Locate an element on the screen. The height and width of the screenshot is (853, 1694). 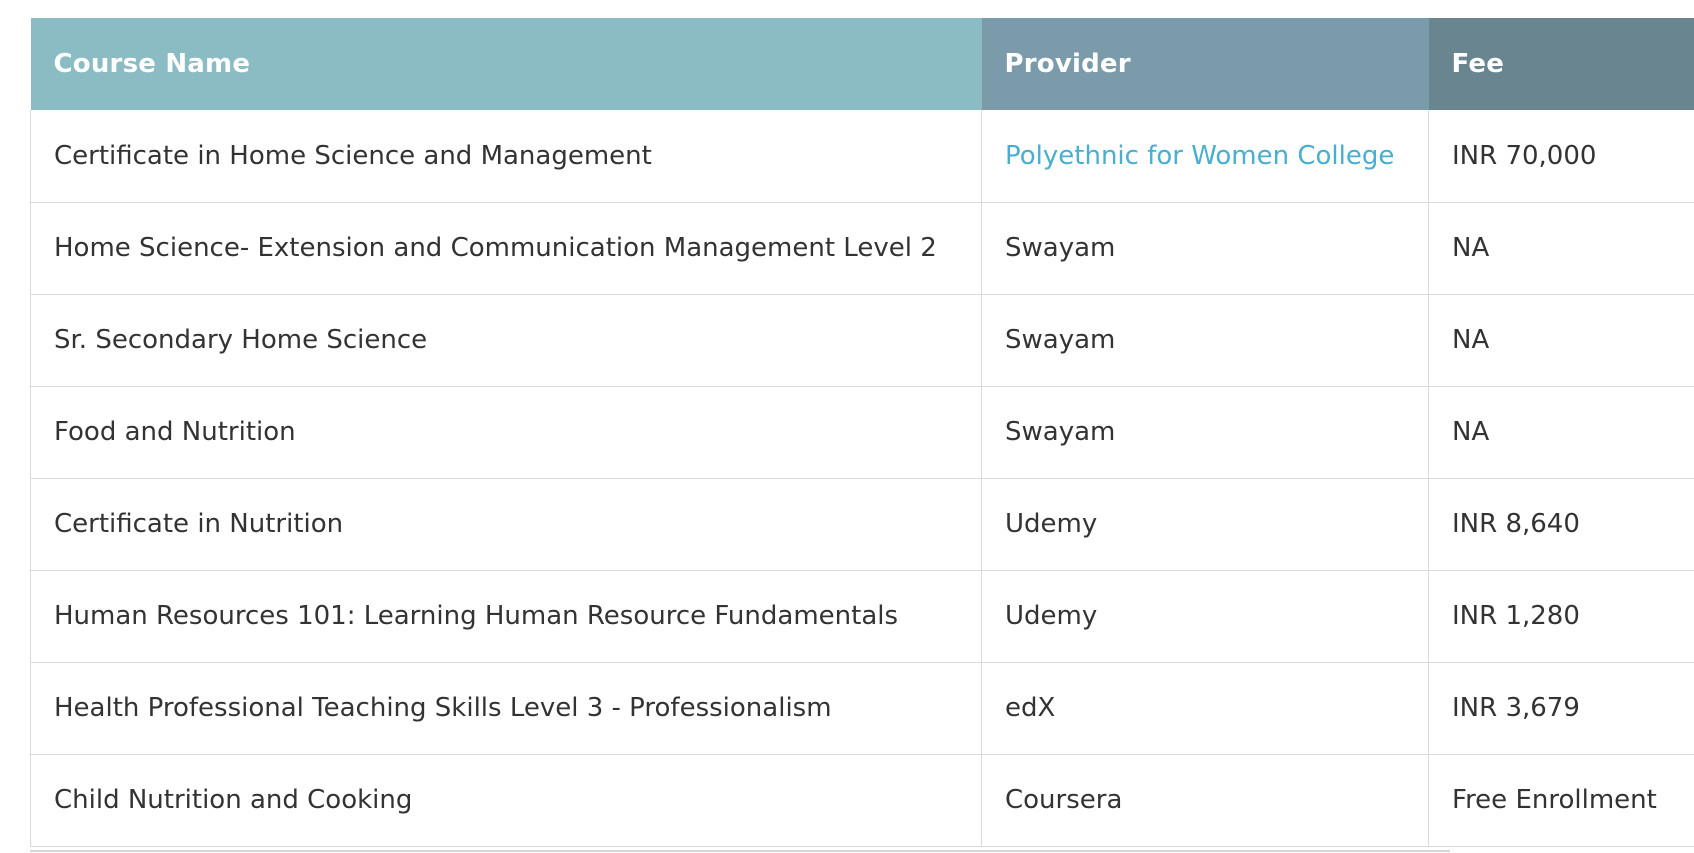
cell-course-name: Food and Nutrition is located at coordinates (506, 432).